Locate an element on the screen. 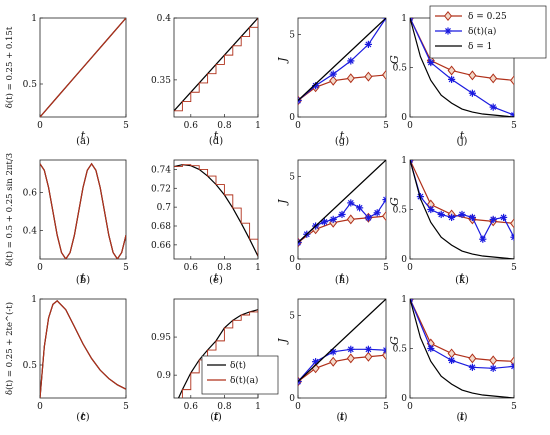  panel-g: 0 5 0 5 t J (g) is located at coordinates (332, 82).